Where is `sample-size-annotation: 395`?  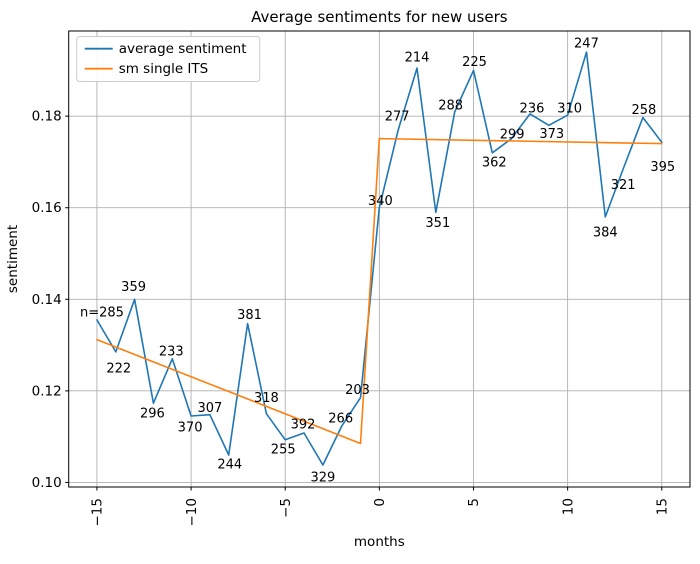
sample-size-annotation: 395 is located at coordinates (662, 167).